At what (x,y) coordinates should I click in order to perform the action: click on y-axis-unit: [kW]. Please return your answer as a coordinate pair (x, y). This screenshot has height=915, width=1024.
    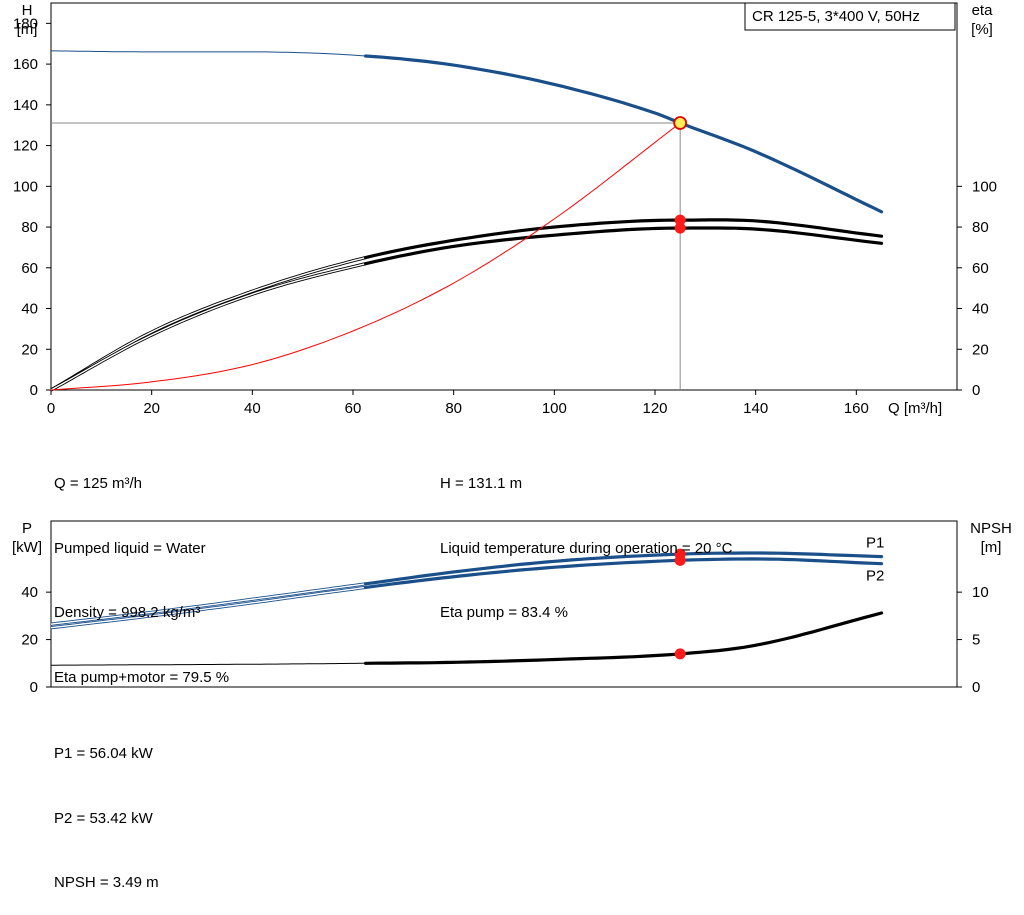
    Looking at the image, I should click on (27, 547).